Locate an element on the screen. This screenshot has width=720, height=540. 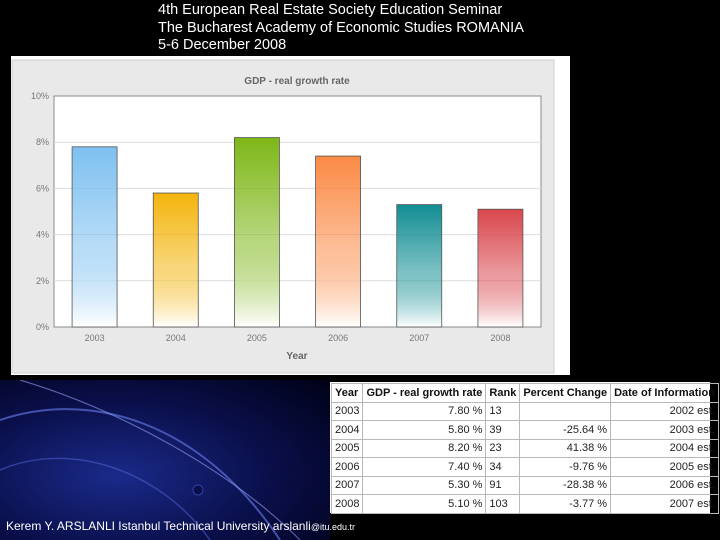
table-row: 2006 7.40 % 34 -9.76 % 2005 est. is located at coordinates (524, 467).